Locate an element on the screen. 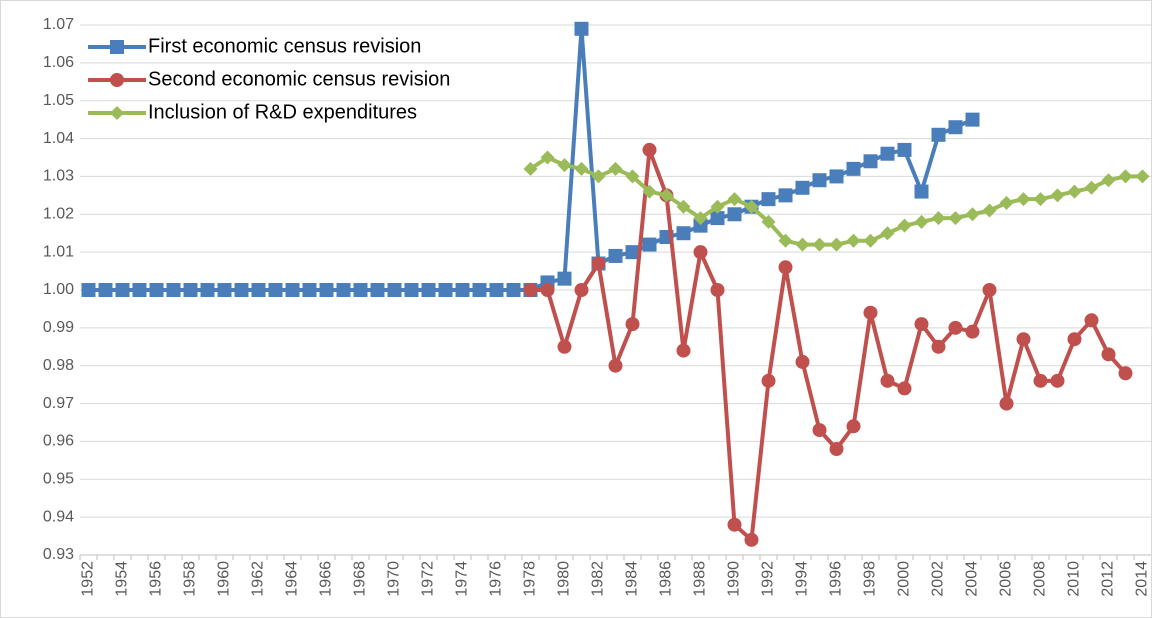 The image size is (1152, 618). x-tick-label: 1956 is located at coordinates (156, 579).